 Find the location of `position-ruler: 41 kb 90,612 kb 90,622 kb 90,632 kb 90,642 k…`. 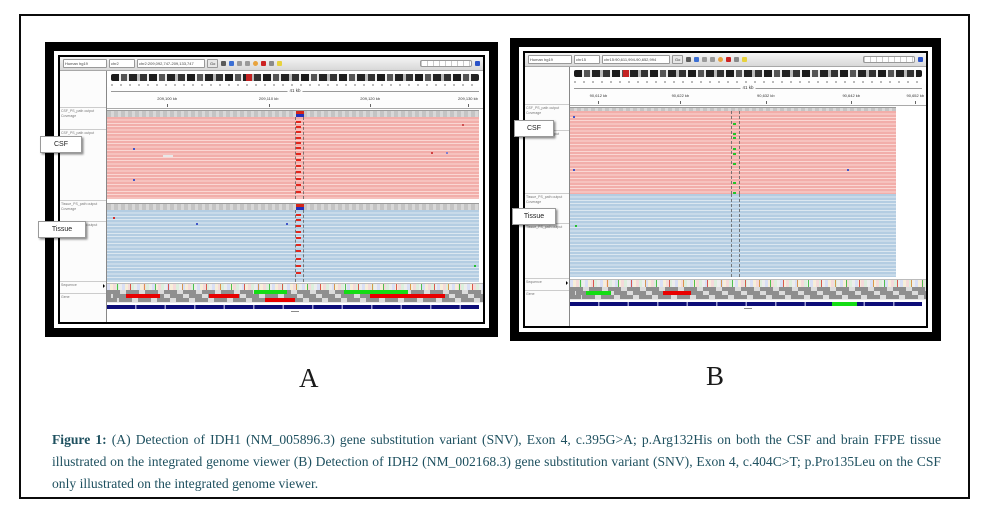

position-ruler: 41 kb 90,612 kb 90,622 kb 90,632 kb 90,642 k… is located at coordinates (748, 95).